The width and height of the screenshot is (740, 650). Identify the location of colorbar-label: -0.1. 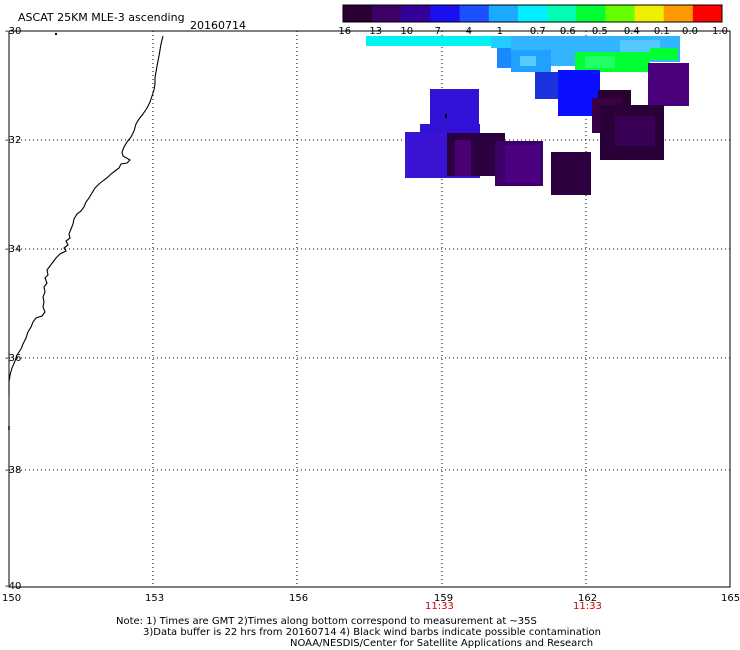
(660, 31).